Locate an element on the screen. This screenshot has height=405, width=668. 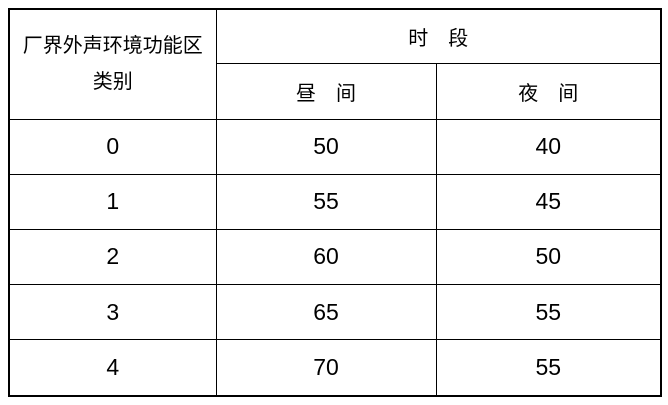
col-header-day: 昼 间 is located at coordinates (326, 91).